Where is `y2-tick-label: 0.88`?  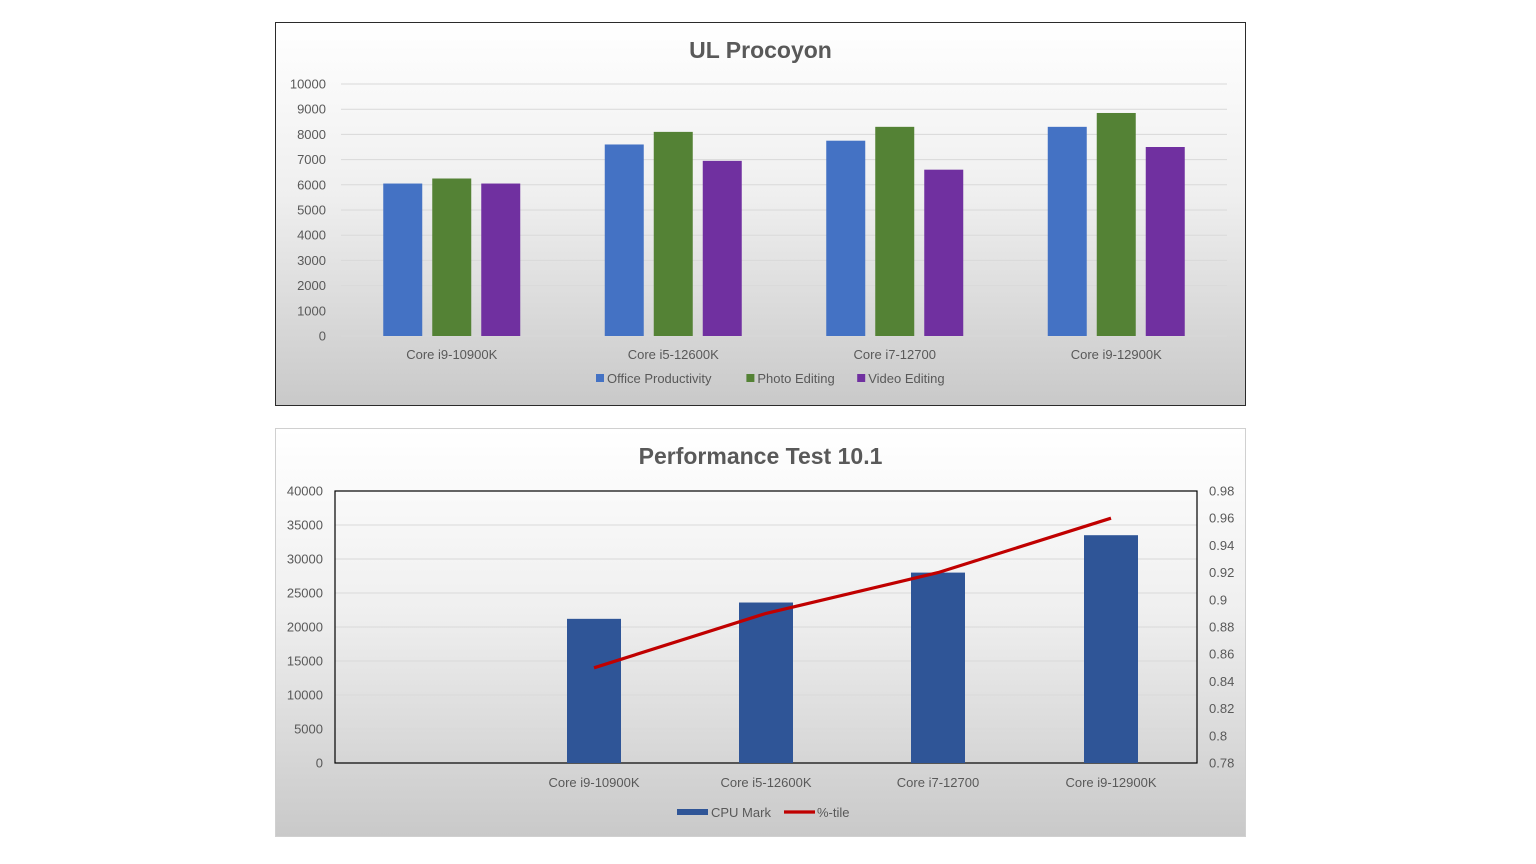
y2-tick-label: 0.88 is located at coordinates (1221, 627).